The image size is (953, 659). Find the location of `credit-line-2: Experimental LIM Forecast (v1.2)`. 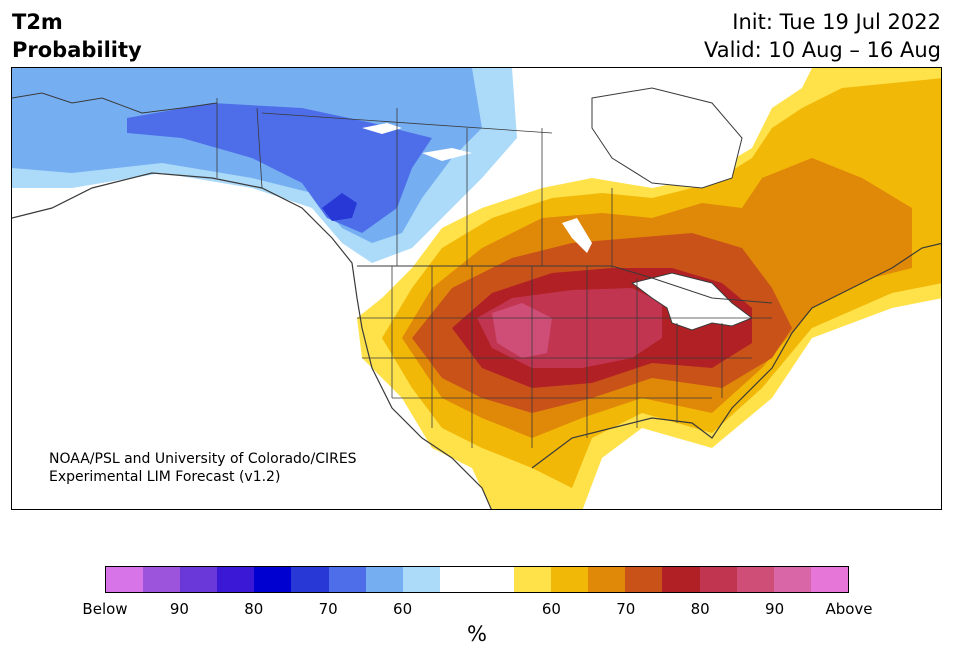

credit-line-2: Experimental LIM Forecast (v1.2) is located at coordinates (165, 477).